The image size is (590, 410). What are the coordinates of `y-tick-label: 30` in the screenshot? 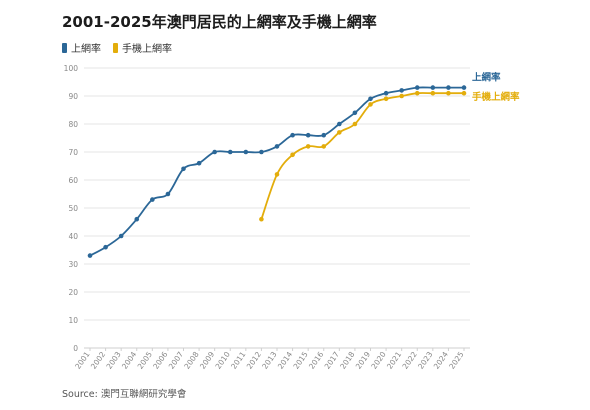 It's located at (73, 264).